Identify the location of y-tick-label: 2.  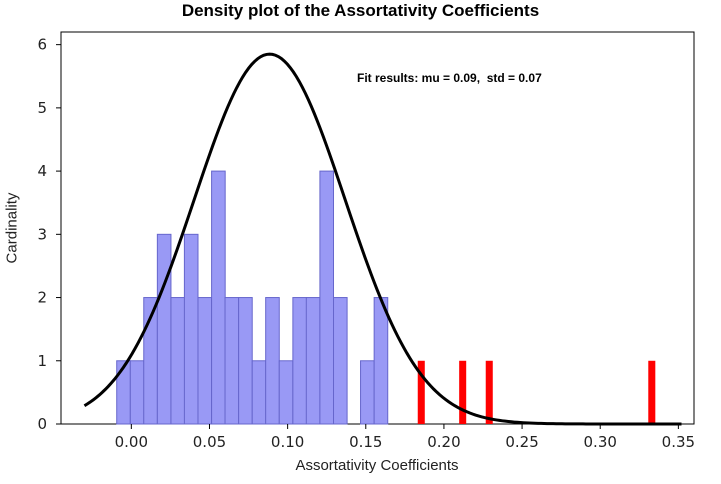
(42, 298).